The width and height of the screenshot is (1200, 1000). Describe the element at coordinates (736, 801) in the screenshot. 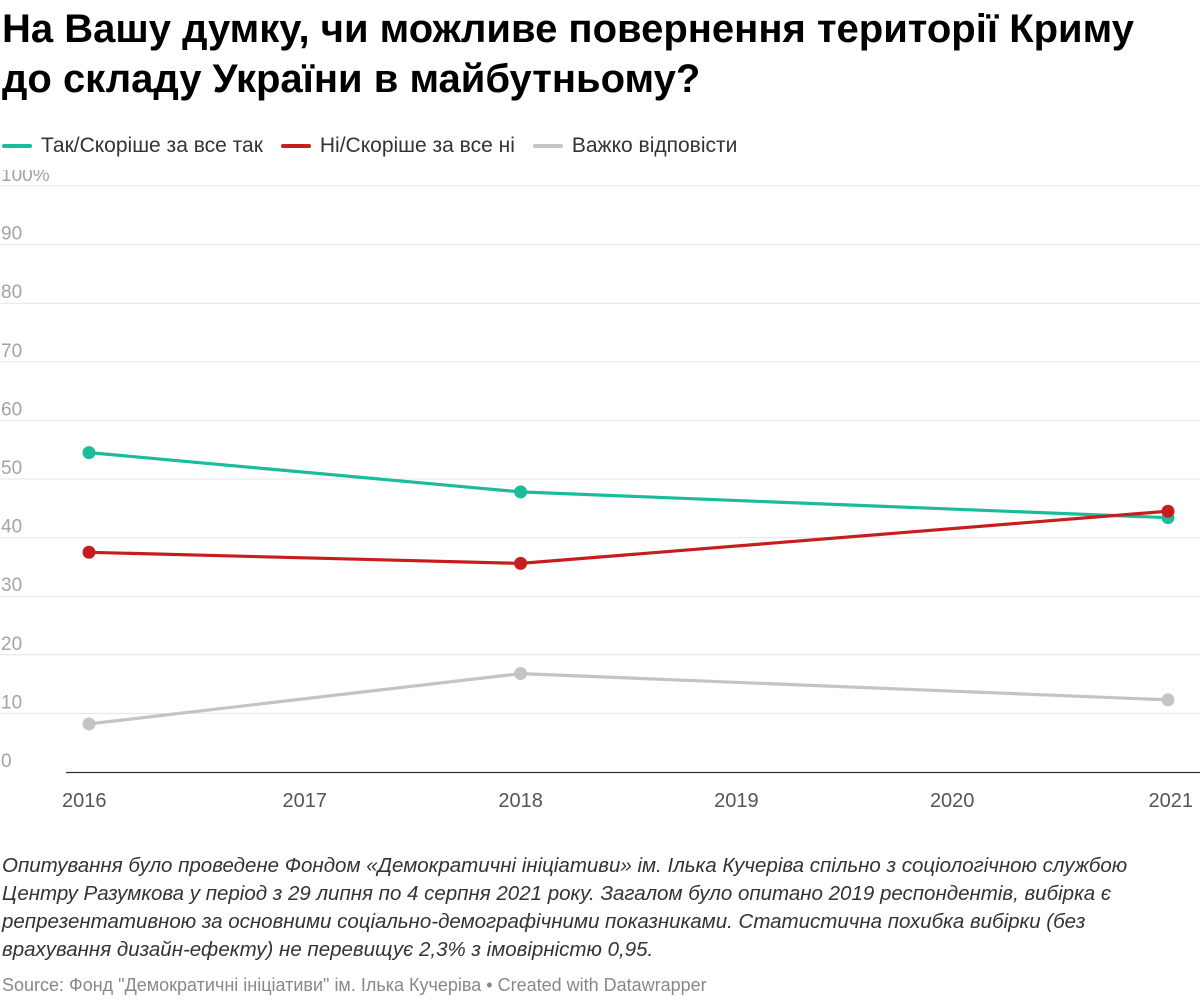

I see `x-tick-label: 2019` at that location.